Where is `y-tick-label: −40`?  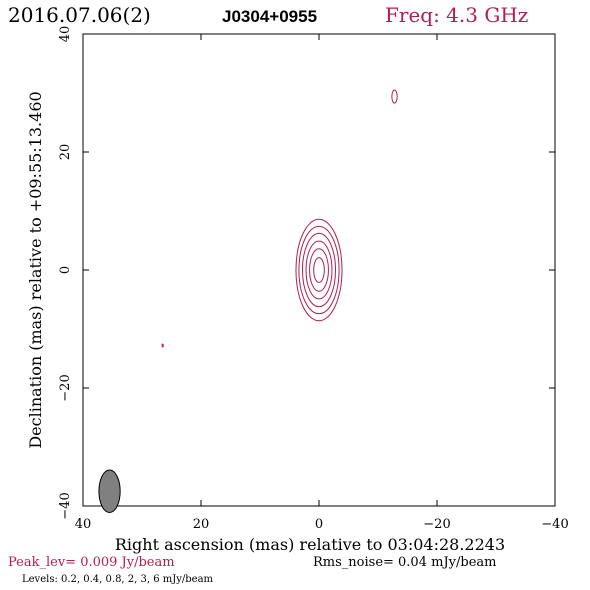 y-tick-label: −40 is located at coordinates (65, 505).